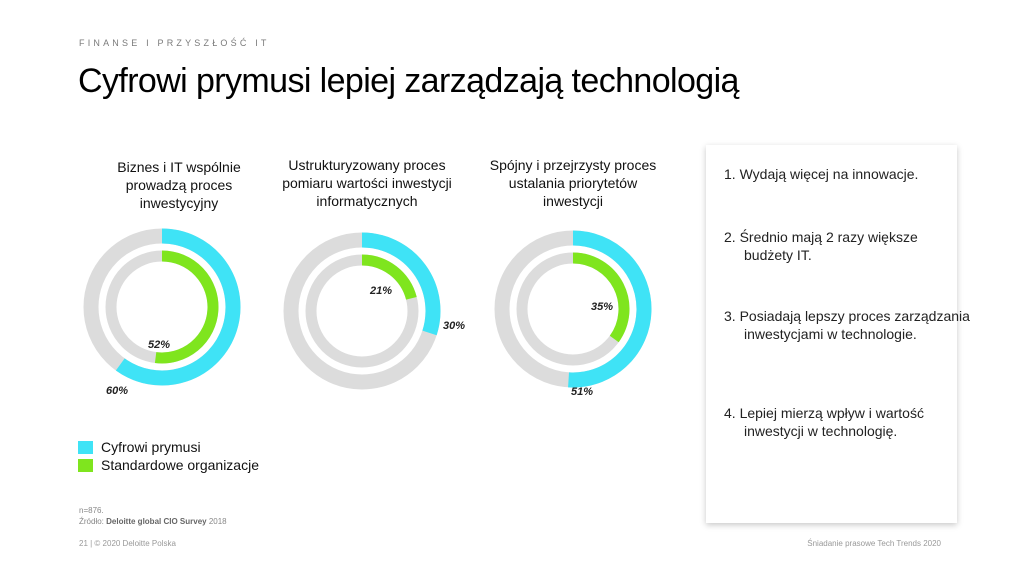 Image resolution: width=1024 pixels, height=576 pixels. What do you see at coordinates (159, 345) in the screenshot?
I see `chart-1-standard-label: 52%` at bounding box center [159, 345].